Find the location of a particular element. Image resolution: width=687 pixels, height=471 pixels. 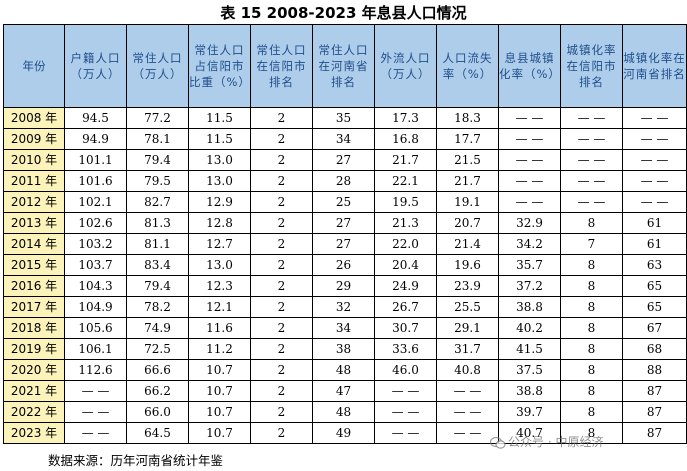

cell-share-xinyang: 11.2 is located at coordinates (219, 349).